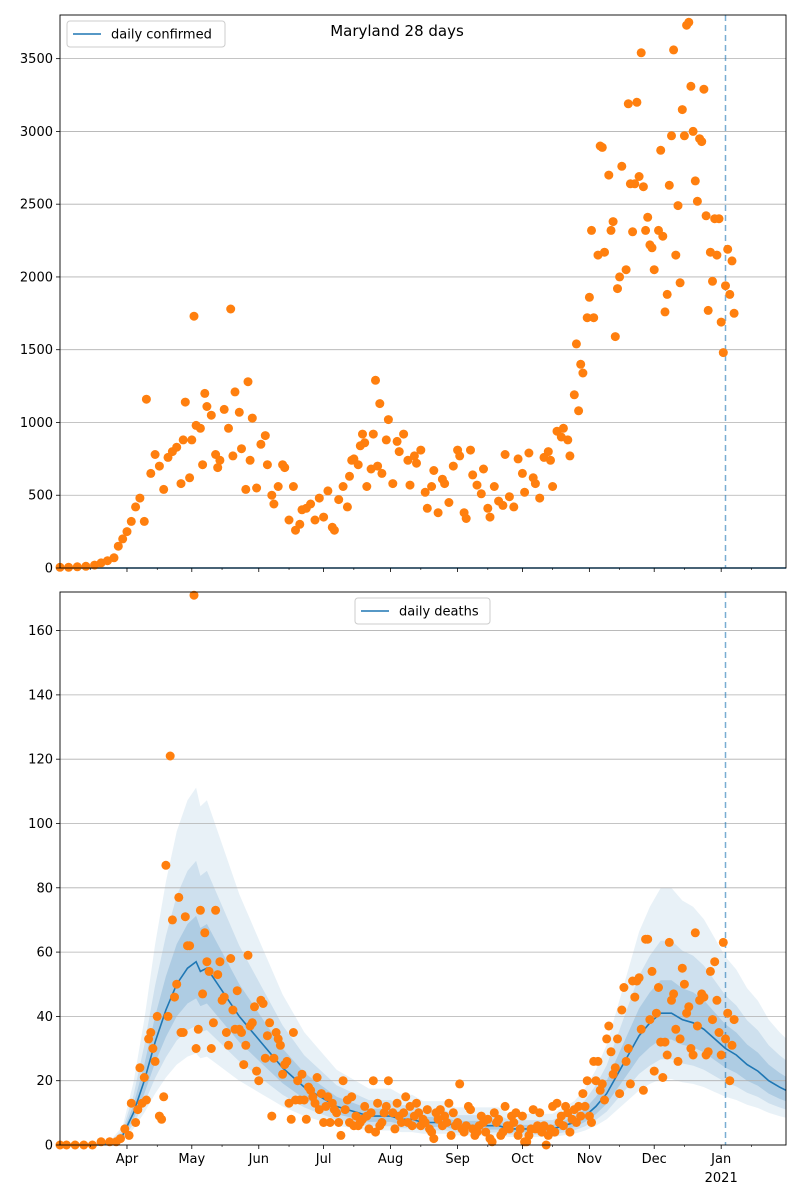  I want to click on x-tick-label: Dec, so click(654, 1159).